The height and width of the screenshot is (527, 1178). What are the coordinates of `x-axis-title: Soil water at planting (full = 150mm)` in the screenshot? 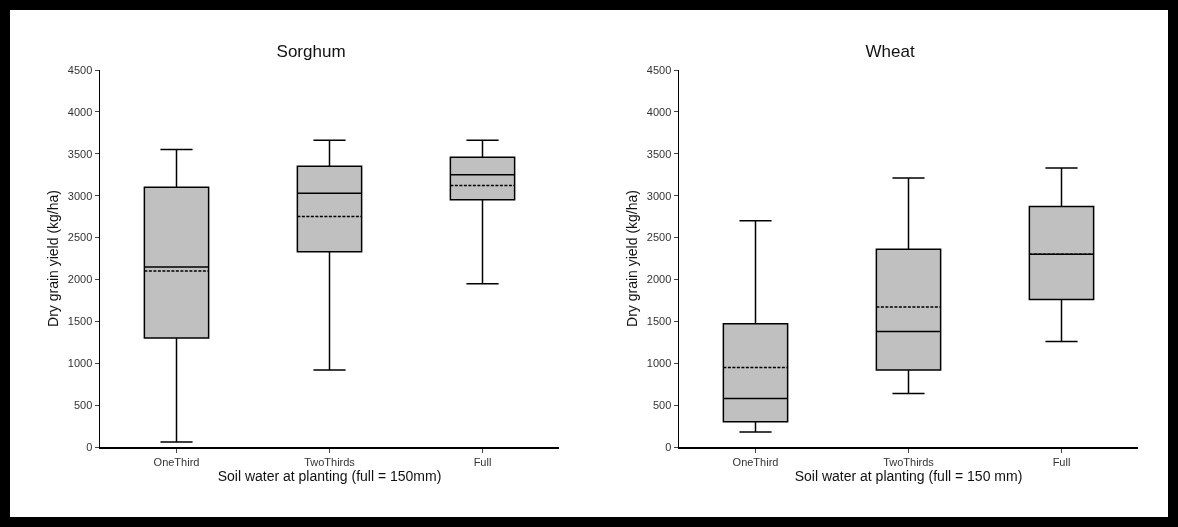 It's located at (329, 475).